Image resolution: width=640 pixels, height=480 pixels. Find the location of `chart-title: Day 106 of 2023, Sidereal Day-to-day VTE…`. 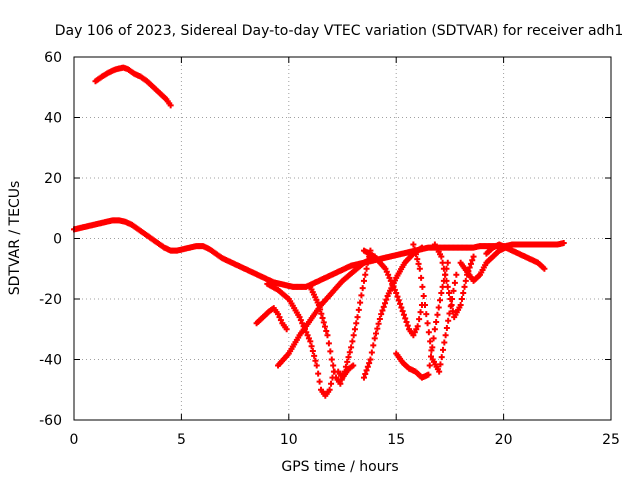

chart-title: Day 106 of 2023, Sidereal Day-to-day VTE… is located at coordinates (339, 31).